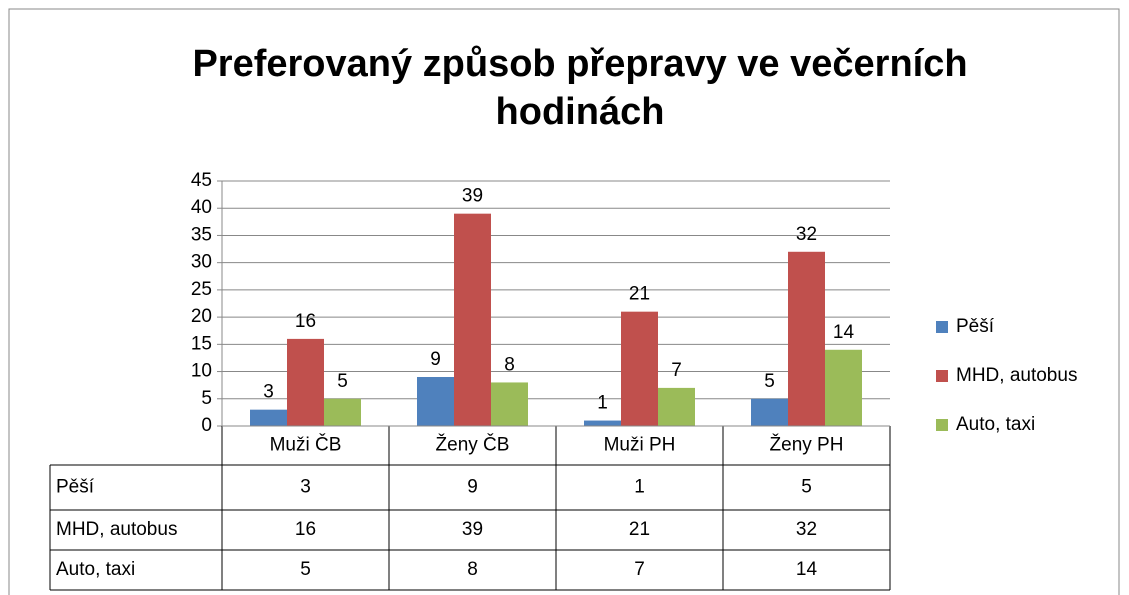 The image size is (1129, 595). Describe the element at coordinates (201, 316) in the screenshot. I see `y-tick-label: 20` at that location.